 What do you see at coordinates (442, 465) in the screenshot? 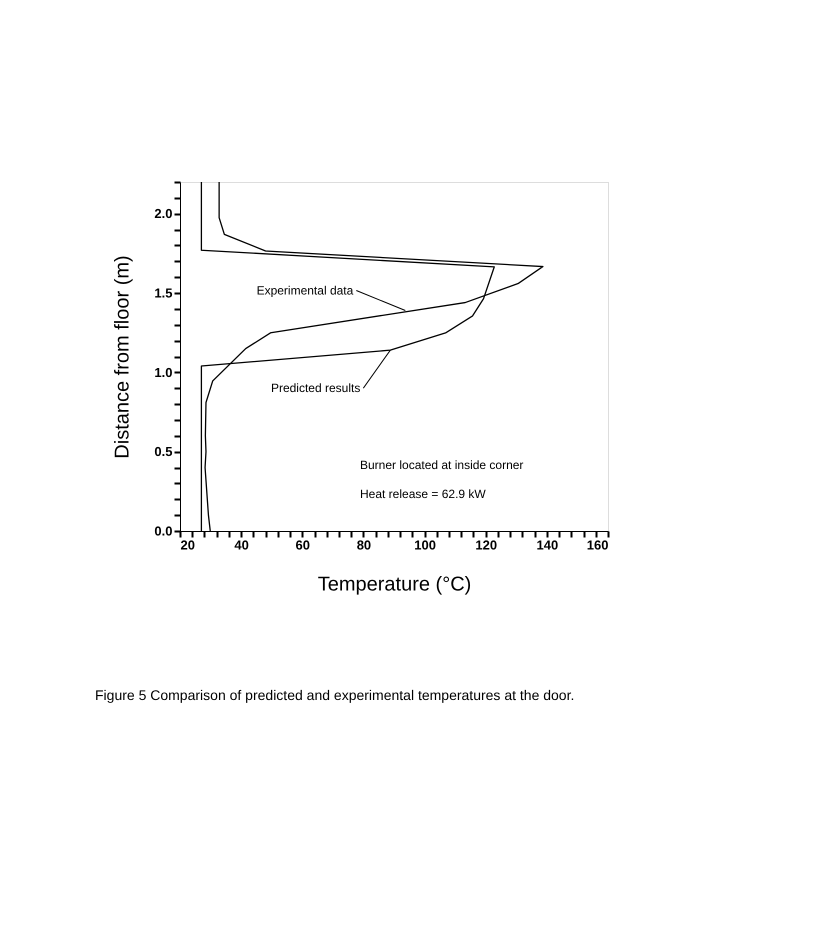
I see `annotation: Burner located at inside corner` at bounding box center [442, 465].